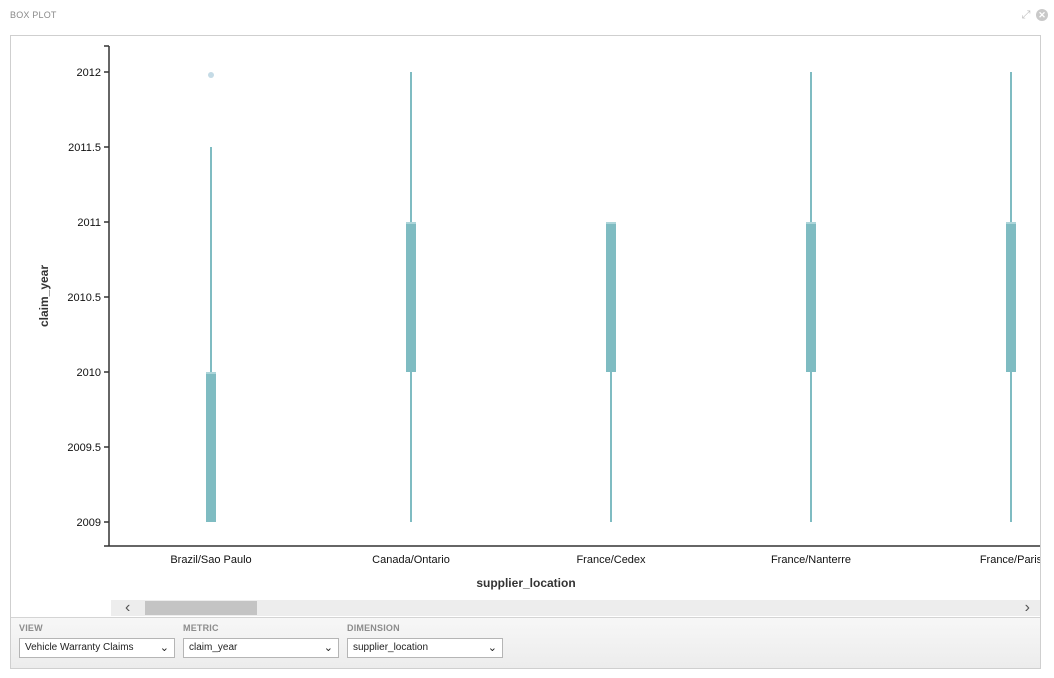 The width and height of the screenshot is (1054, 678). I want to click on y-axis-label: claim_year, so click(44, 296).